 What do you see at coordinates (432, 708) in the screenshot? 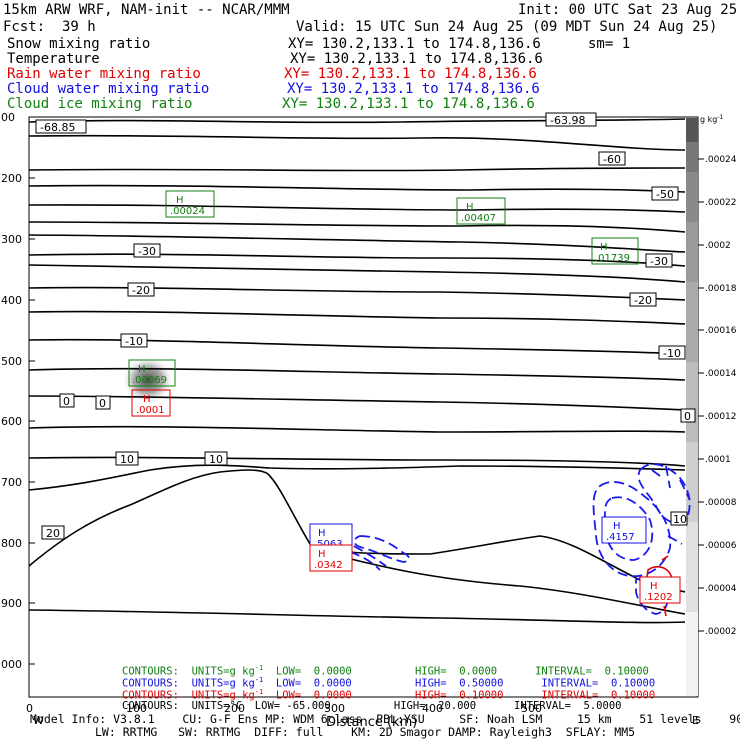
I see `x-tick-label: 400` at bounding box center [432, 708].